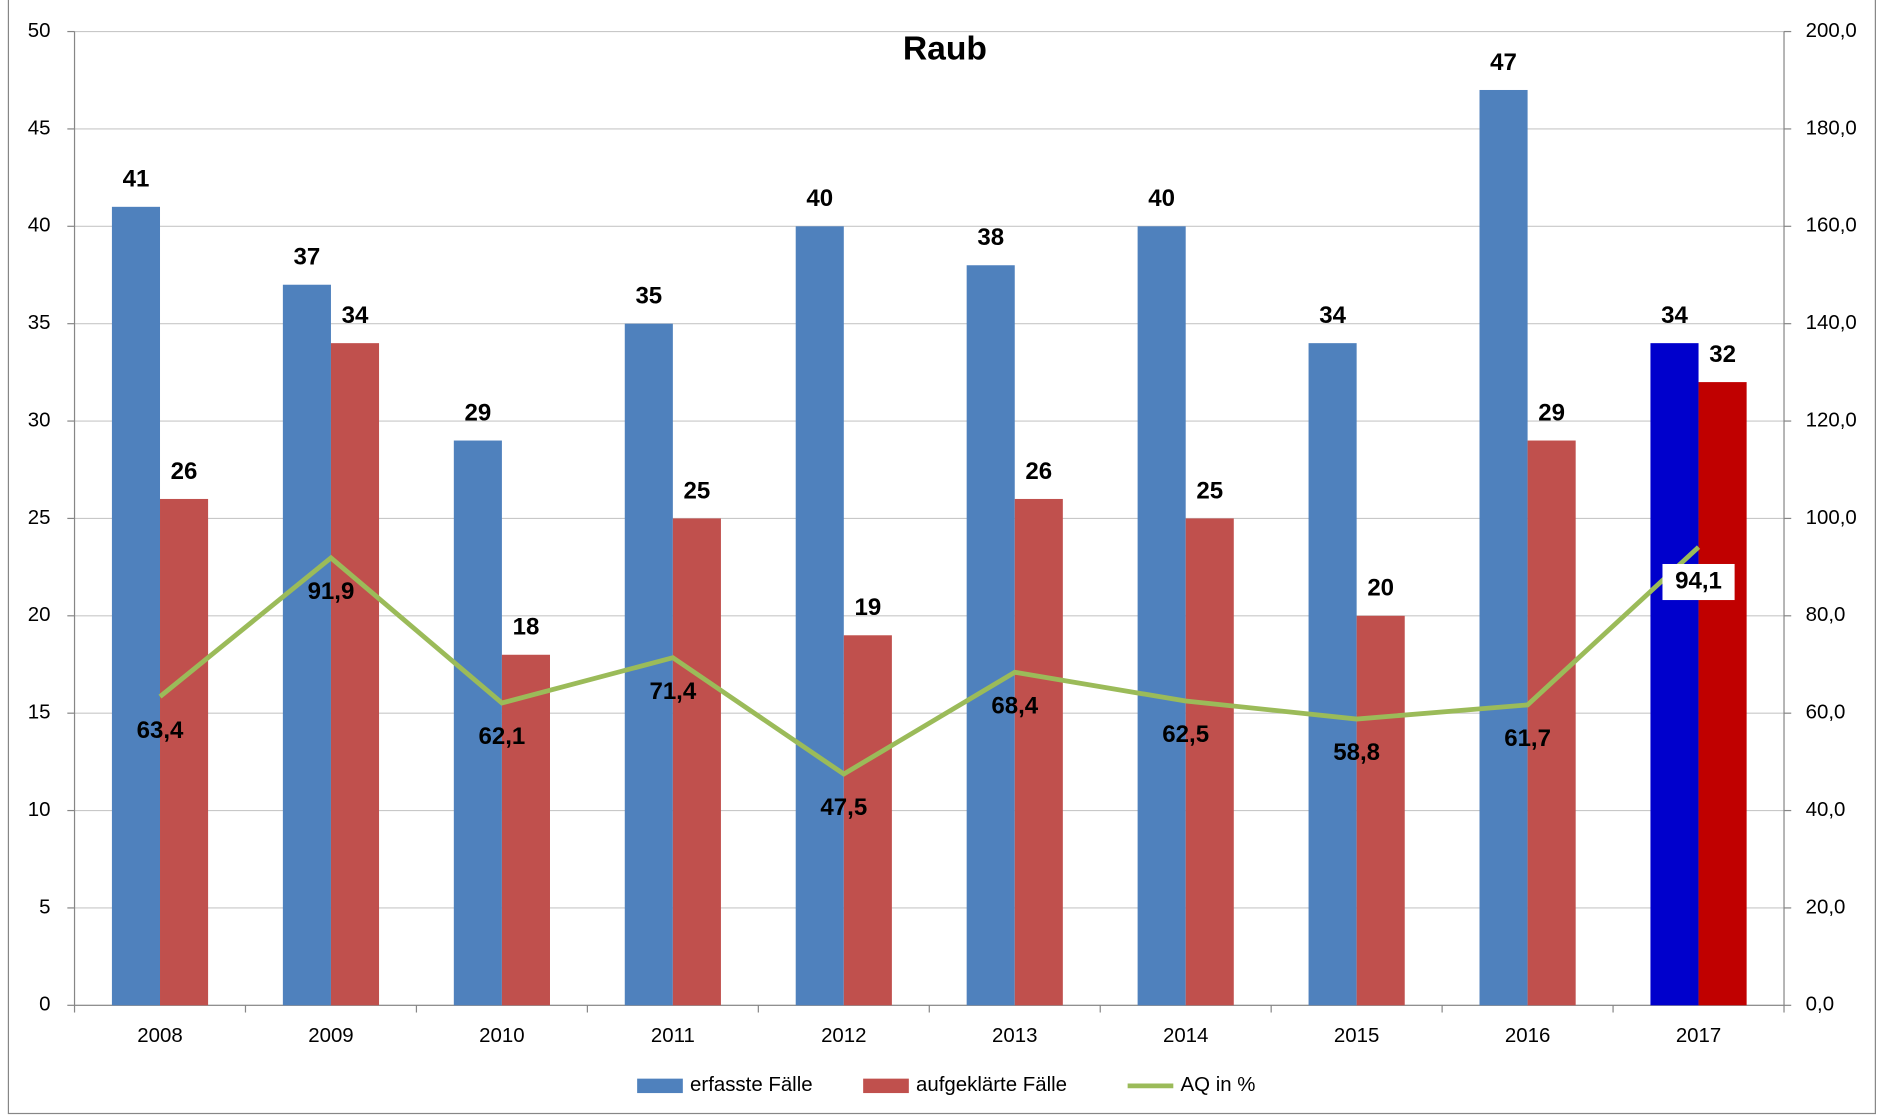 This screenshot has width=1885, height=1115. Describe the element at coordinates (843, 807) in the screenshot. I see `line-value-label: 47,5` at that location.